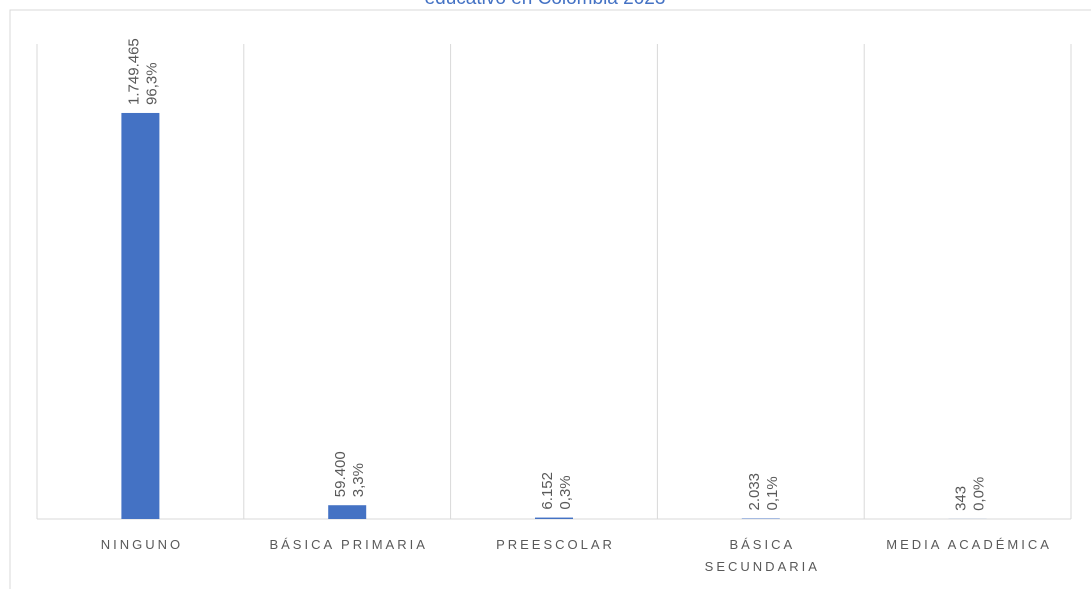 Image resolution: width=1091 pixels, height=589 pixels. What do you see at coordinates (969, 544) in the screenshot?
I see `x-tick-label: MEDIA ACADÉMICA` at bounding box center [969, 544].